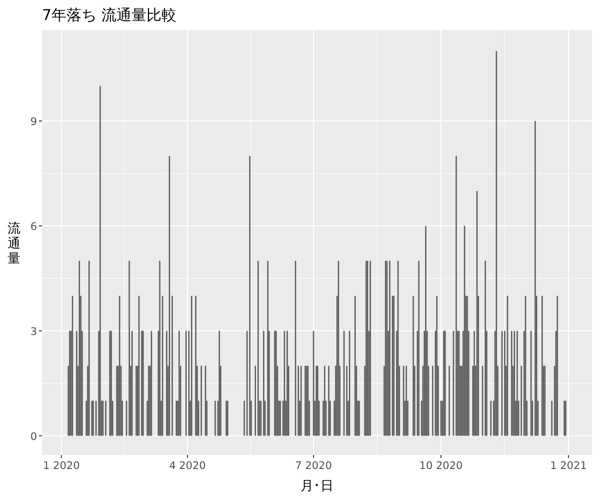  I want to click on x-axis-title: 月･日, so click(317, 486).